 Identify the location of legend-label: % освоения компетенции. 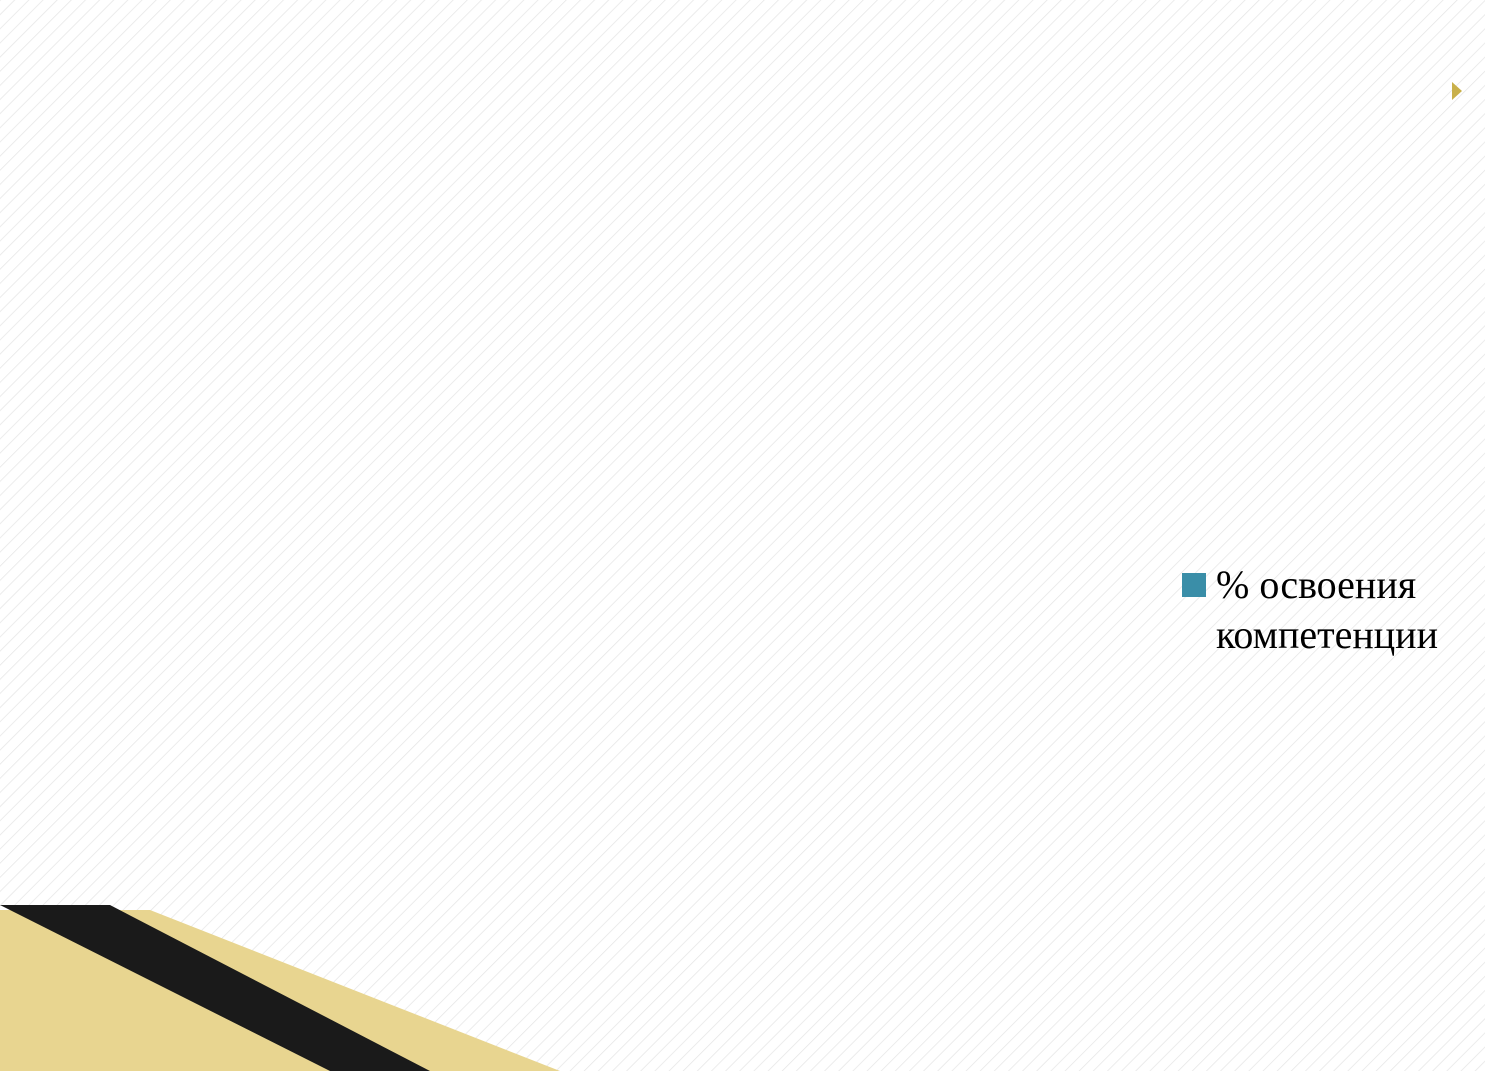
(1327, 609).